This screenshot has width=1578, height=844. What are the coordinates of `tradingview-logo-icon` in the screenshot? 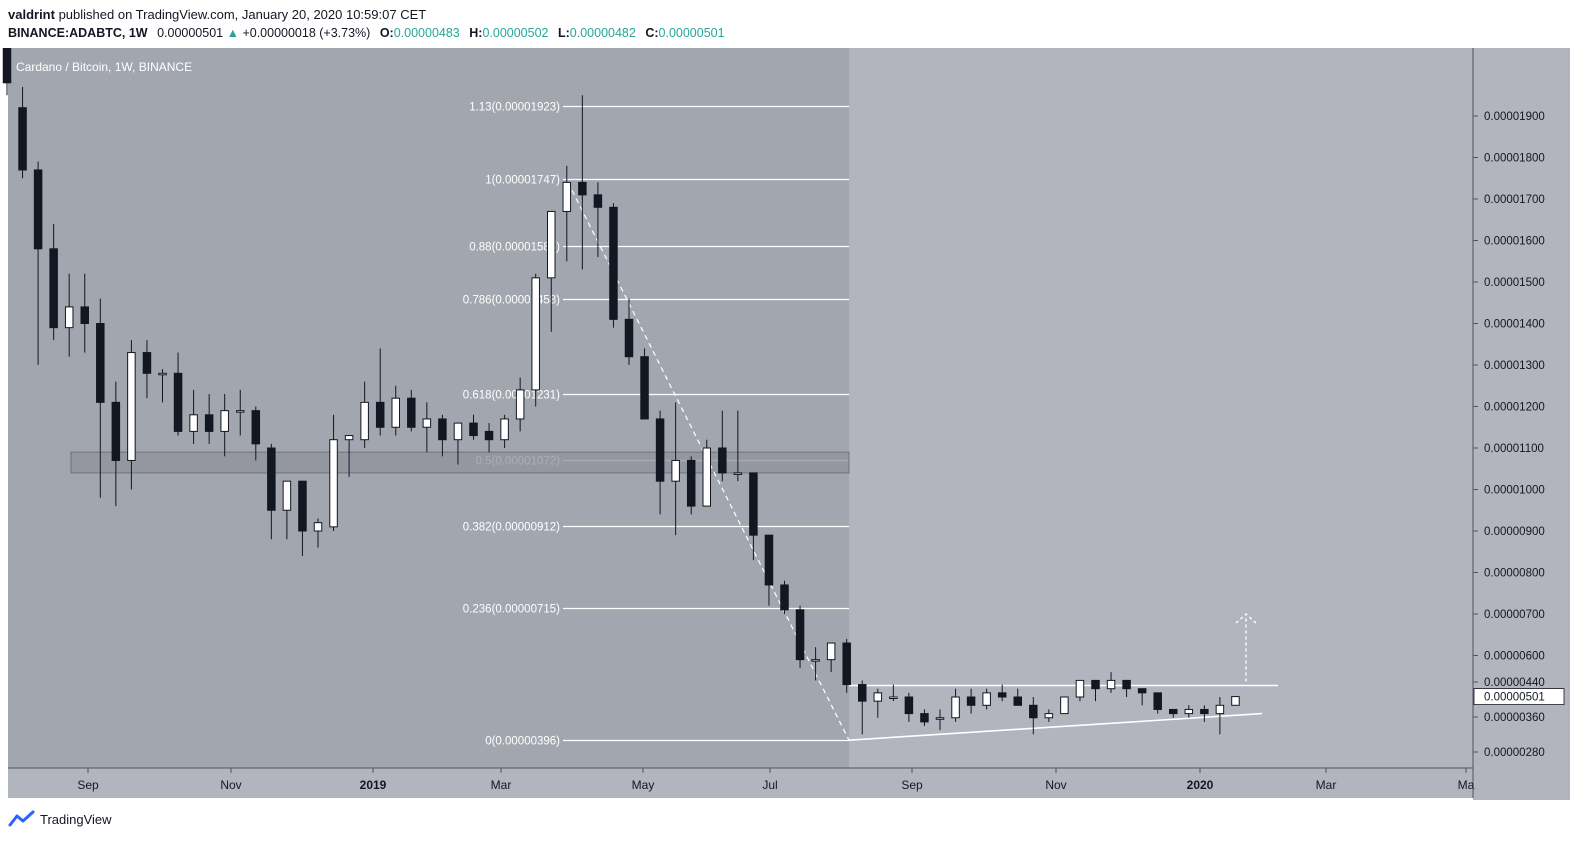 It's located at (21, 818).